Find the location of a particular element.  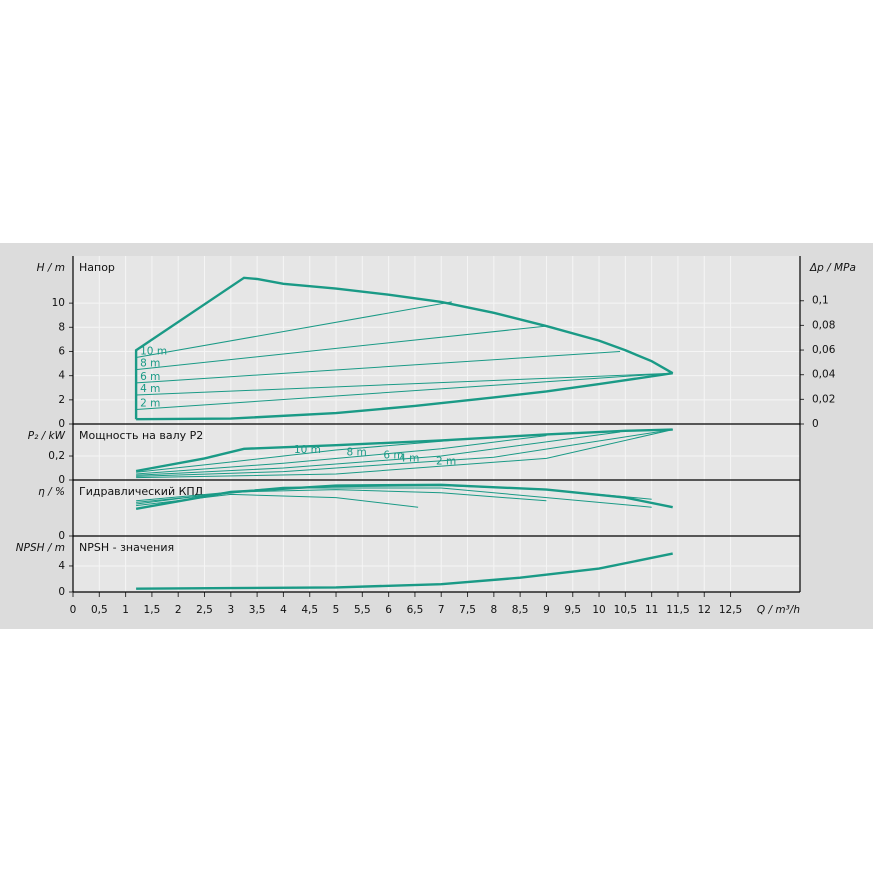

x-tick-label: 6 is located at coordinates (388, 610).